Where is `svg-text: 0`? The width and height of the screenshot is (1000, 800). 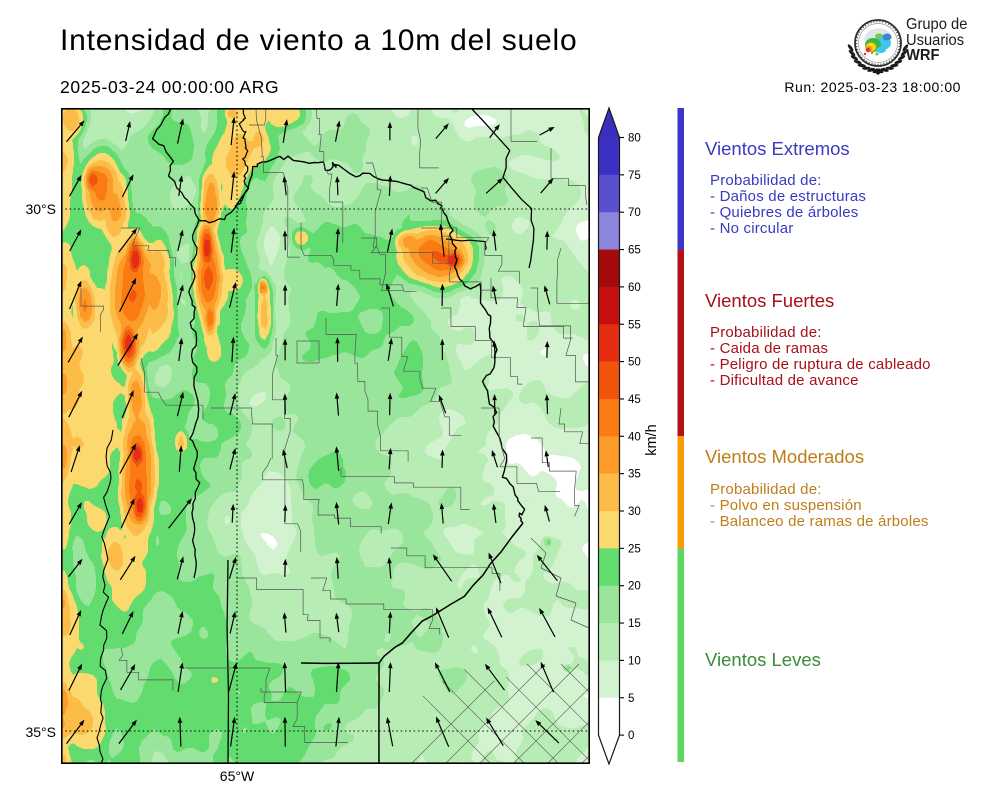 svg-text: 0 is located at coordinates (631, 736).